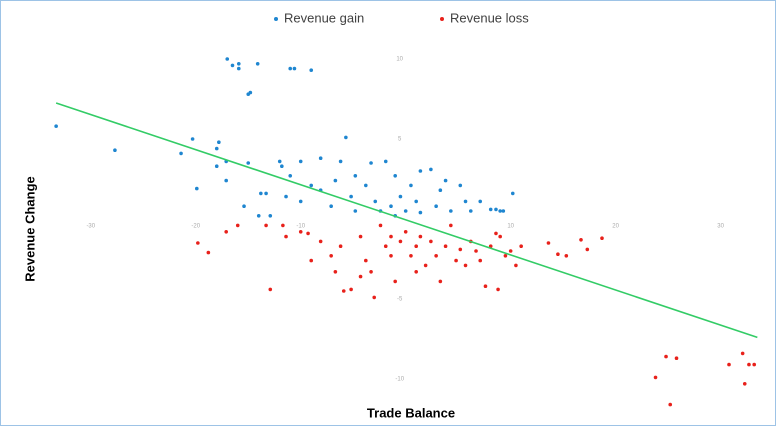 The width and height of the screenshot is (776, 426). What do you see at coordinates (720, 227) in the screenshot?
I see `x-tick-label: 30` at bounding box center [720, 227].